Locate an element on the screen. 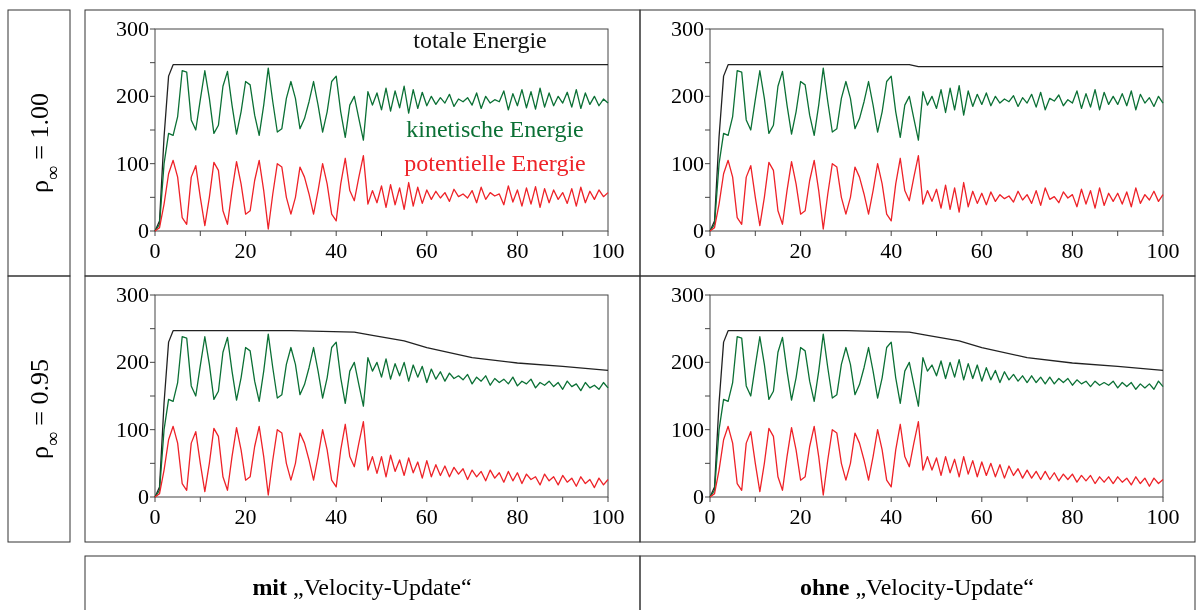 This screenshot has height=610, width=1198. series-label: potentielle Energie is located at coordinates (495, 163).